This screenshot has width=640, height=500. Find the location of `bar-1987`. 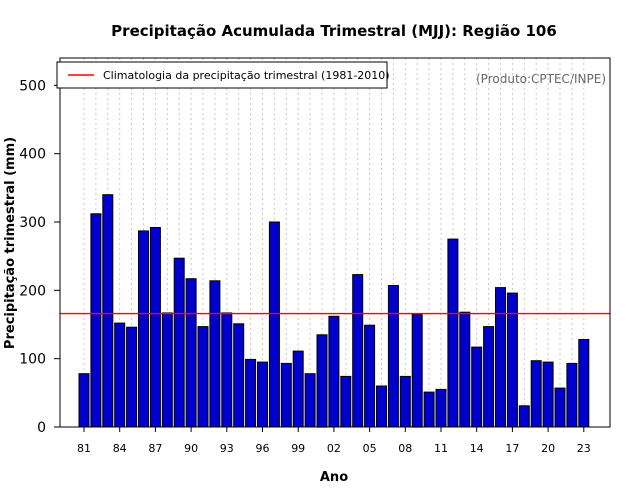

bar-1987 is located at coordinates (155, 327).